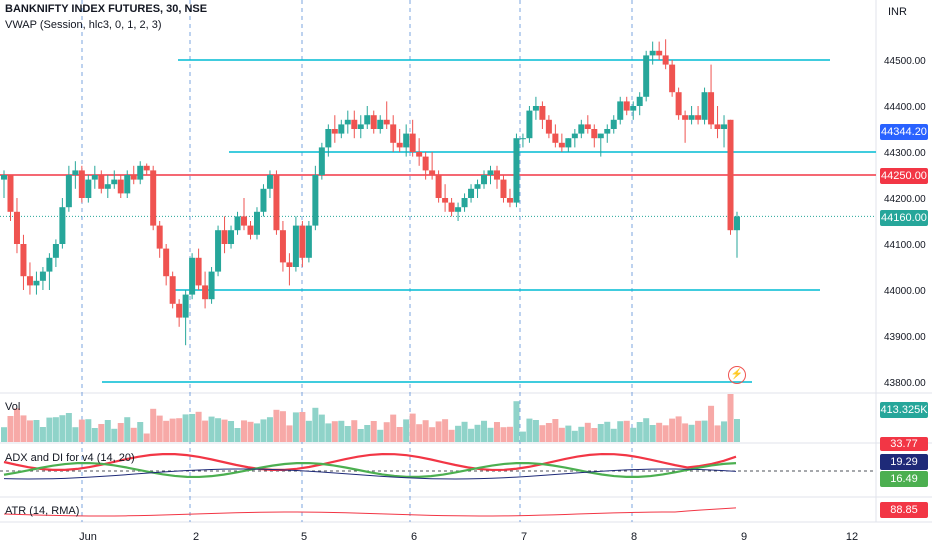  I want to click on time-tick: 9, so click(744, 537).